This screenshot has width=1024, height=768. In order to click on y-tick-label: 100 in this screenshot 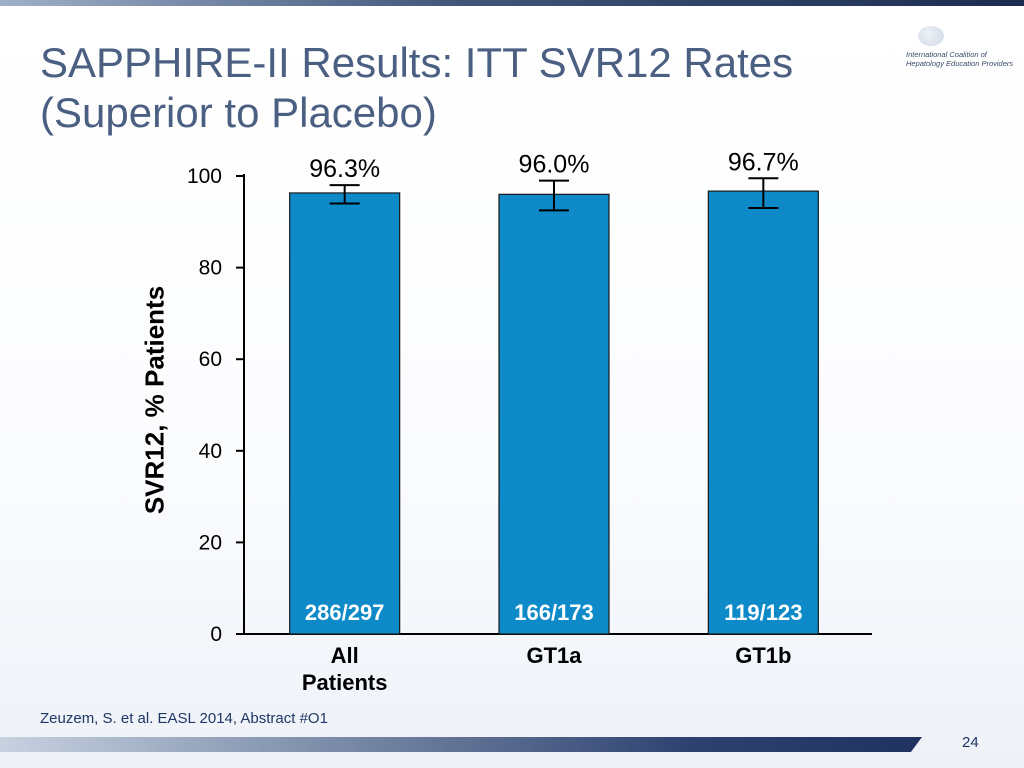, I will do `click(204, 176)`.